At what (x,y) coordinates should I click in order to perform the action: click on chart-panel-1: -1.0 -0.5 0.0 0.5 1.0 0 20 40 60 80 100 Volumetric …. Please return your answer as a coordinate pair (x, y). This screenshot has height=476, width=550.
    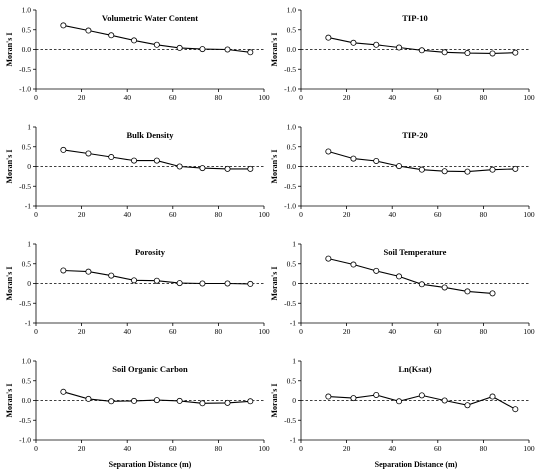
    Looking at the image, I should click on (137, 54).